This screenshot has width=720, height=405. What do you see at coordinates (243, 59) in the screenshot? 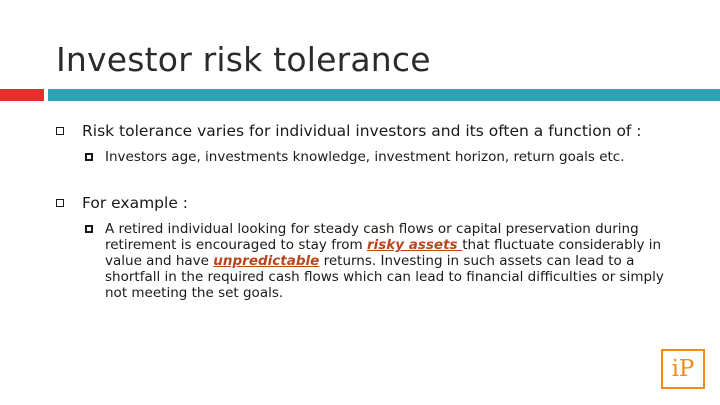
I see `slide-title: Investor risk tolerance` at bounding box center [243, 59].